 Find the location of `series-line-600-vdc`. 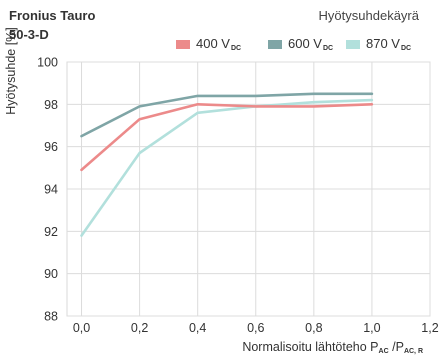

series-line-600-vdc is located at coordinates (227, 115).